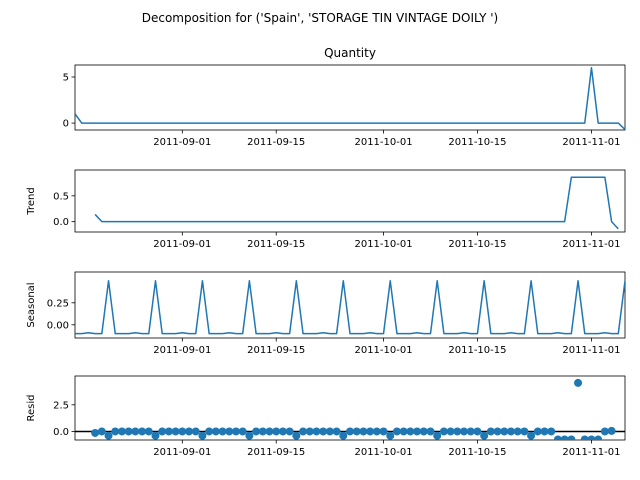 The width and height of the screenshot is (640, 480). Describe the element at coordinates (350, 201) in the screenshot. I see `trend-axes-frame` at that location.